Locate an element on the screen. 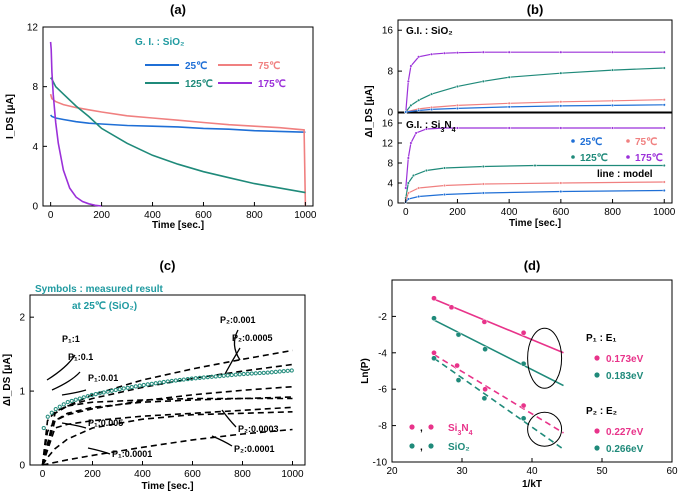 The width and height of the screenshot is (685, 495). panel-d-x-tick-label: 20 is located at coordinates (392, 471).